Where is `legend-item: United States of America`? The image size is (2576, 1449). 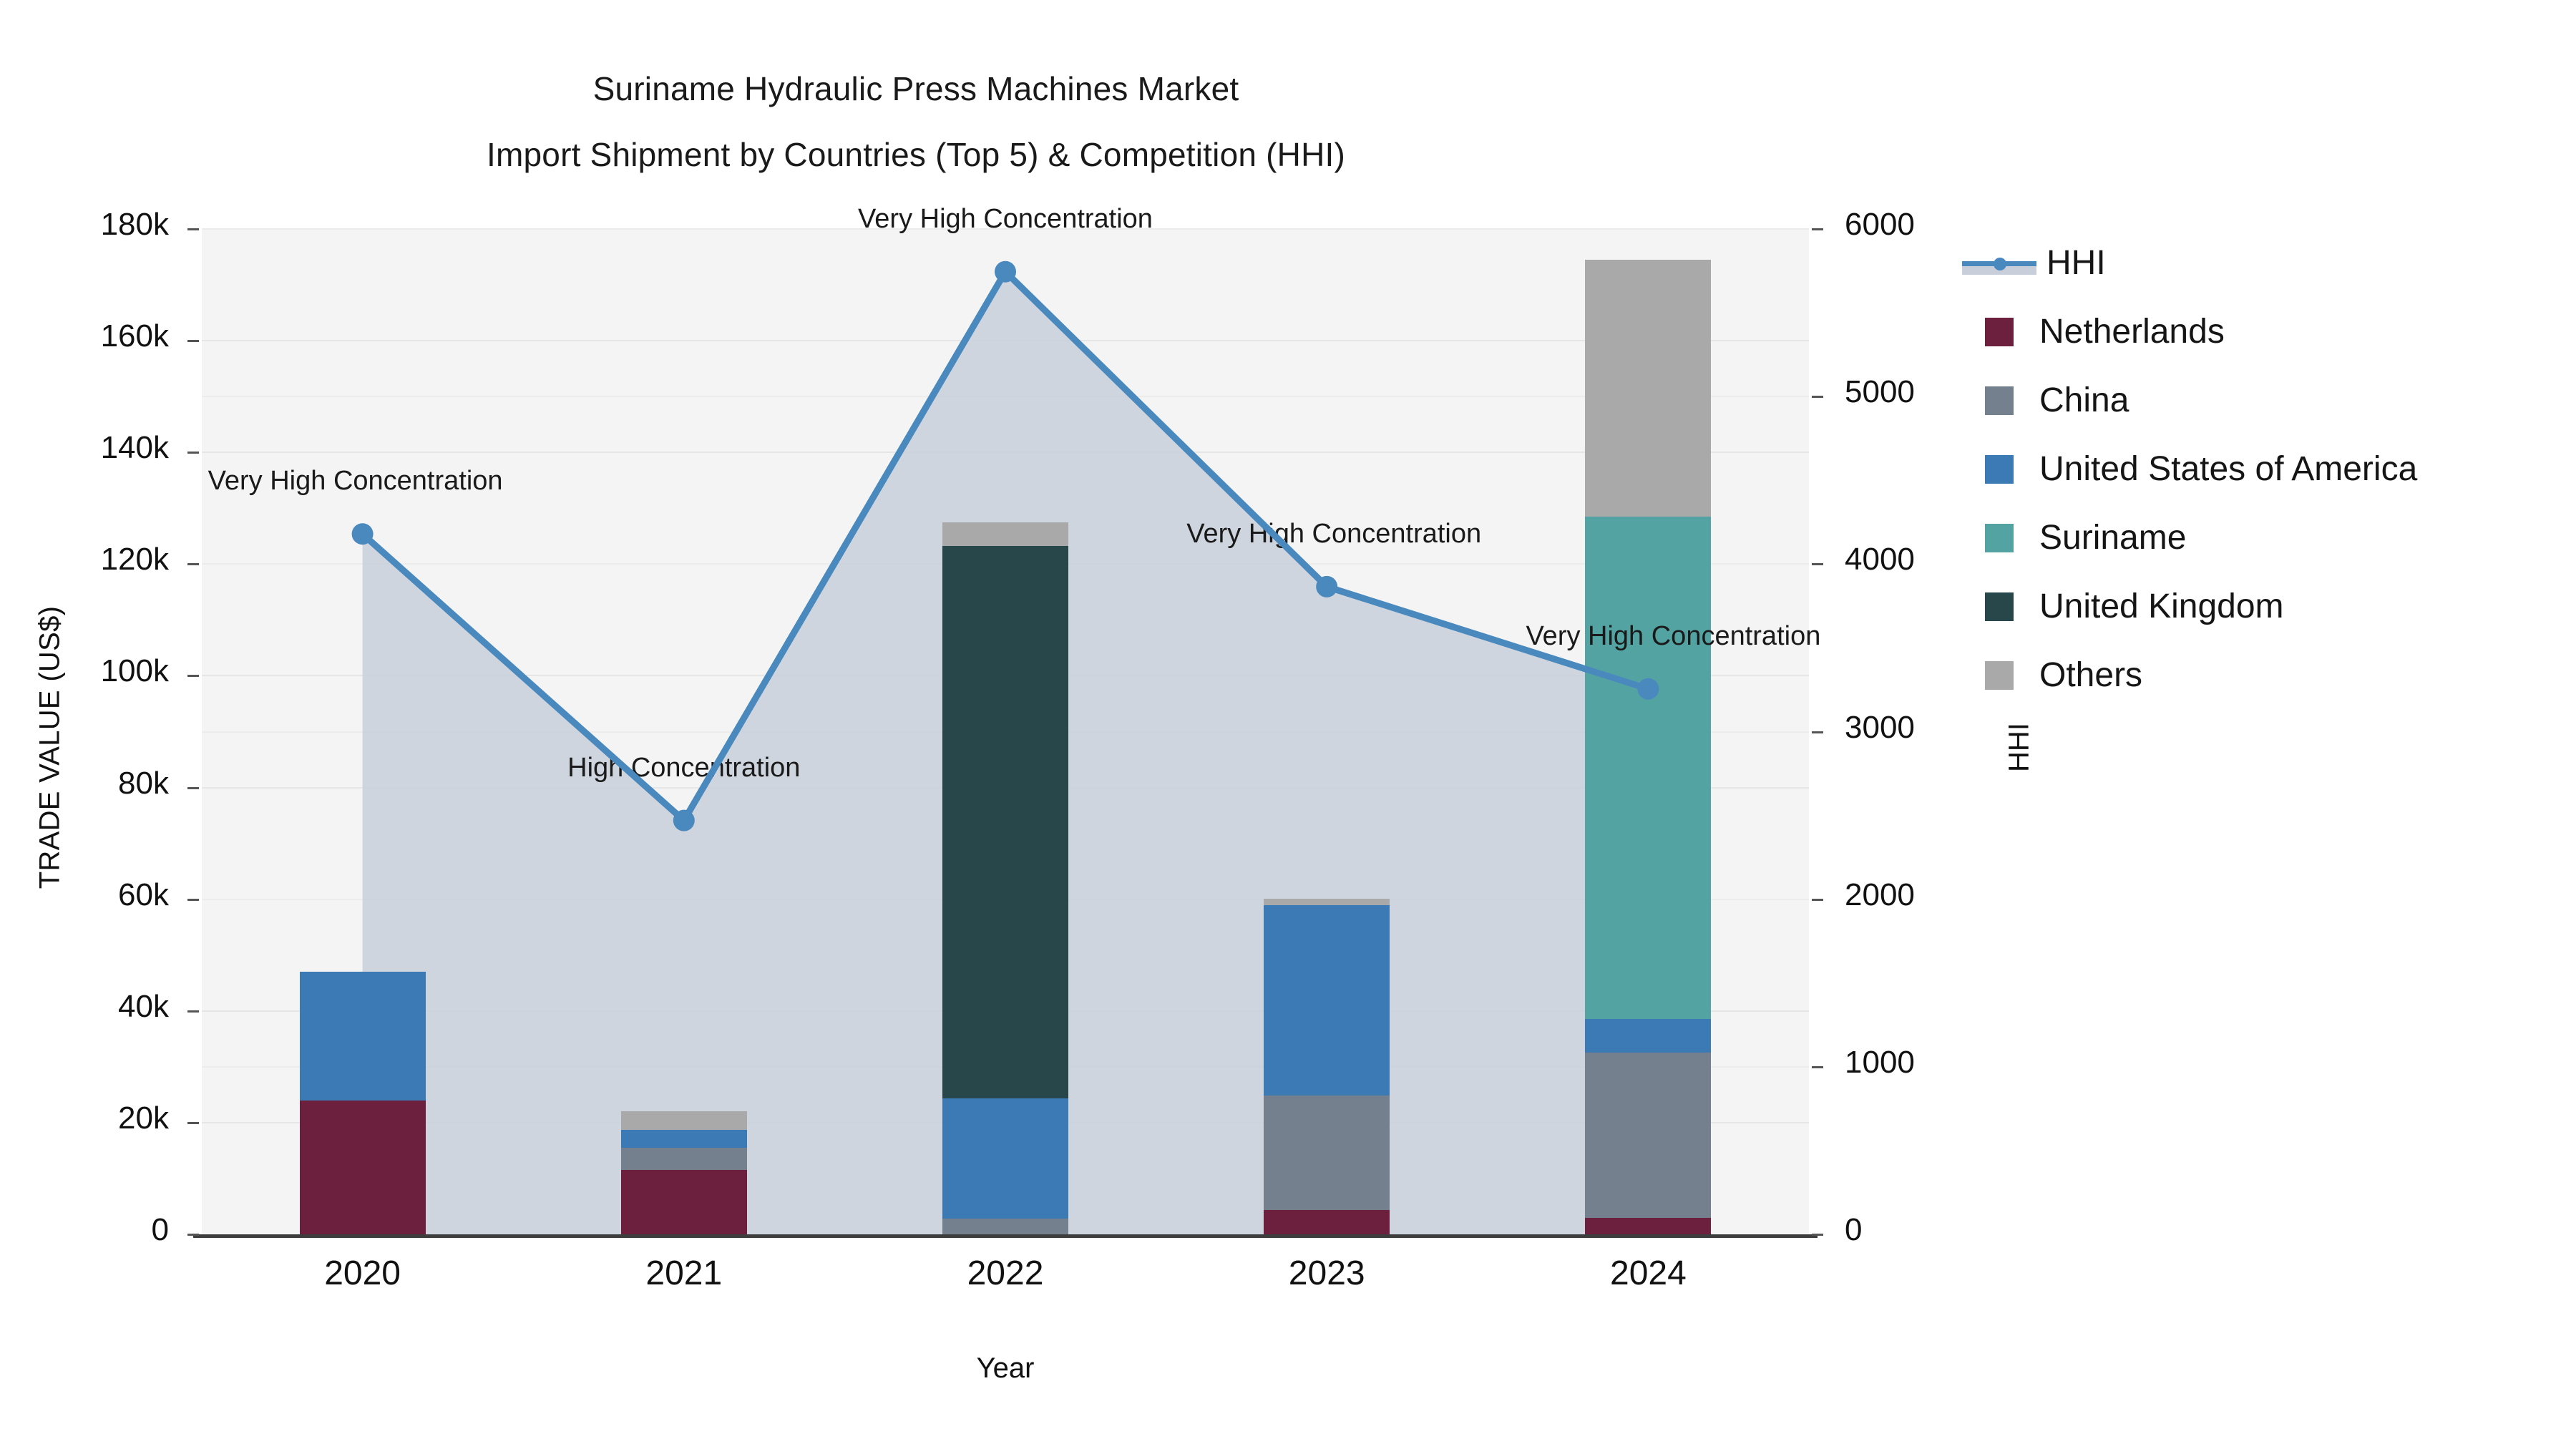 legend-item: United States of America is located at coordinates (2262, 469).